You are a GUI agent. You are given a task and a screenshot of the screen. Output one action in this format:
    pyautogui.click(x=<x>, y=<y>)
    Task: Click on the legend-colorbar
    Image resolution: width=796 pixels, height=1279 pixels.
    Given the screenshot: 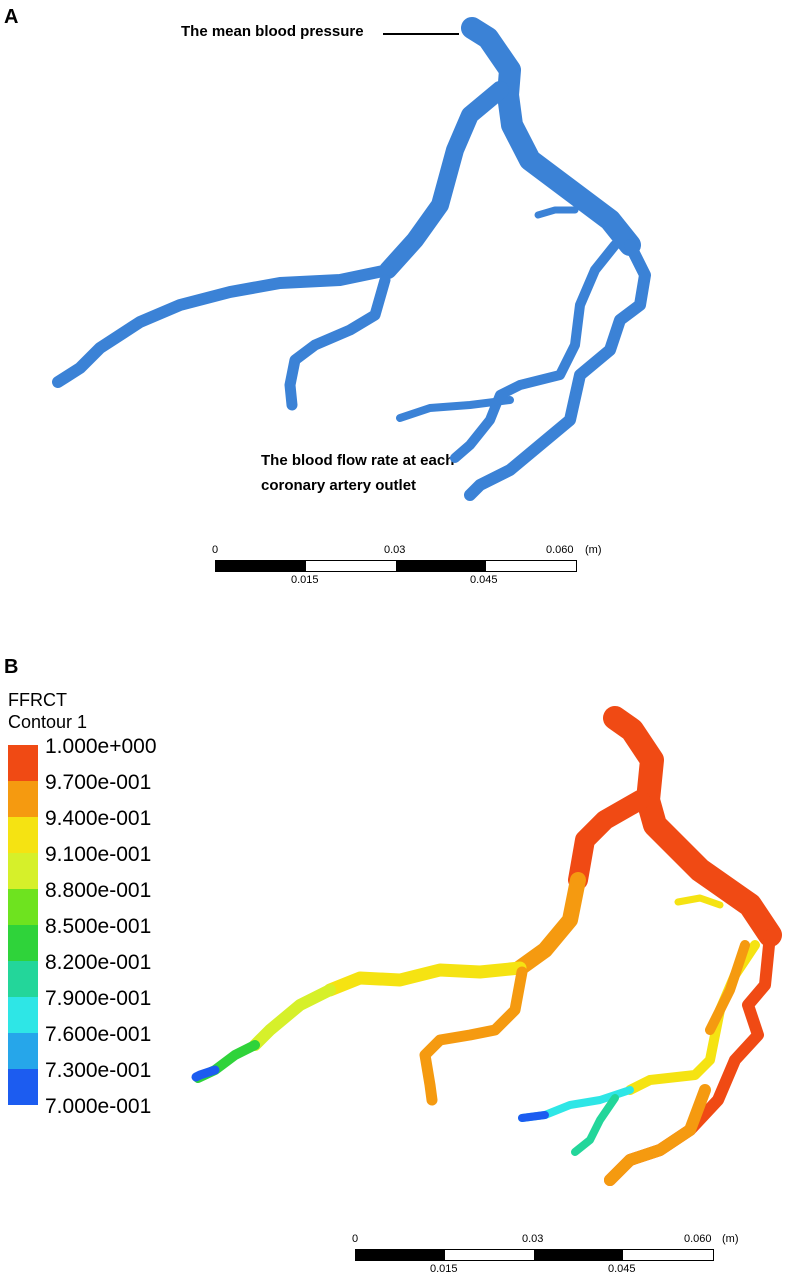 What is the action you would take?
    pyautogui.click(x=23, y=925)
    